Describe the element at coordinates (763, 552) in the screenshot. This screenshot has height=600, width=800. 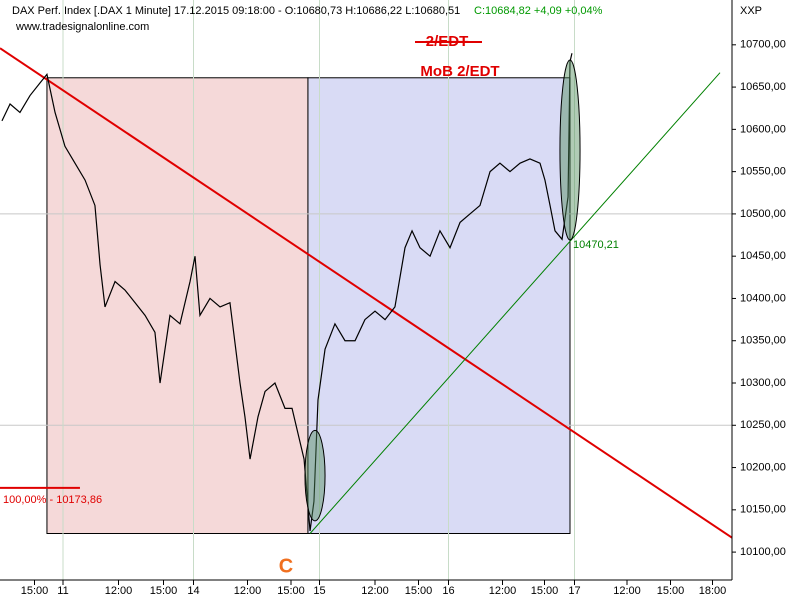
I see `y-tick-label: 10100,00` at that location.